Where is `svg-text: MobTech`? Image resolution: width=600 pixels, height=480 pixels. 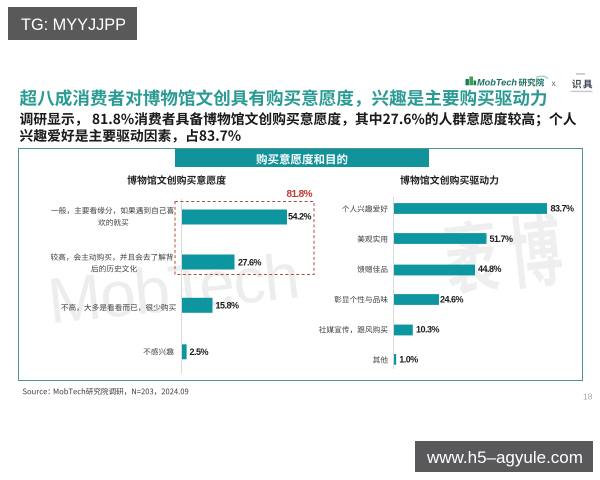 svg-text: MobTech is located at coordinates (497, 83).